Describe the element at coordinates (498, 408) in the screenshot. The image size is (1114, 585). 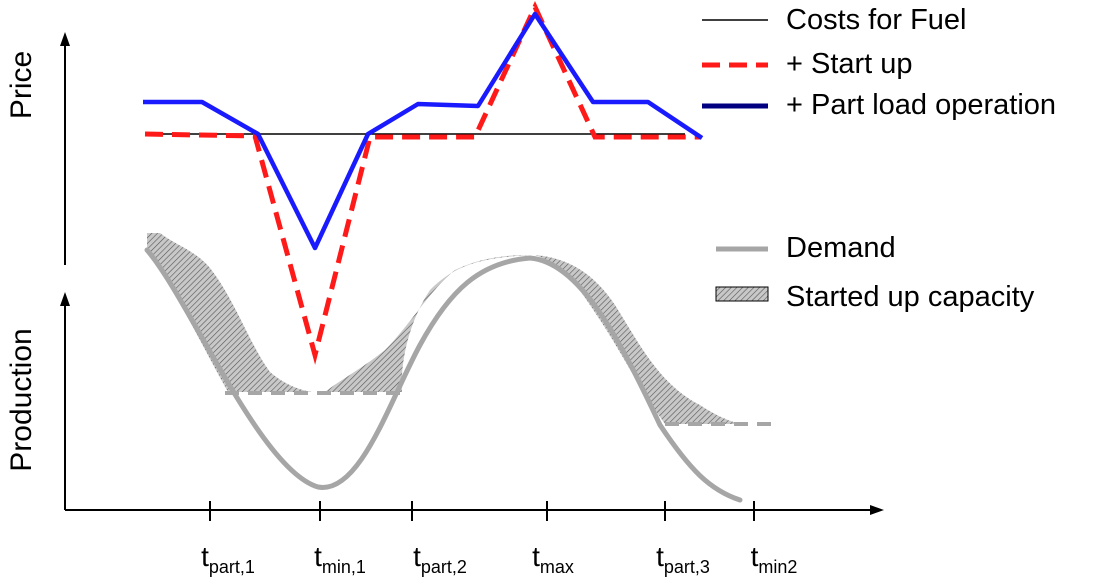
I see `demand-dashed-extensions` at that location.